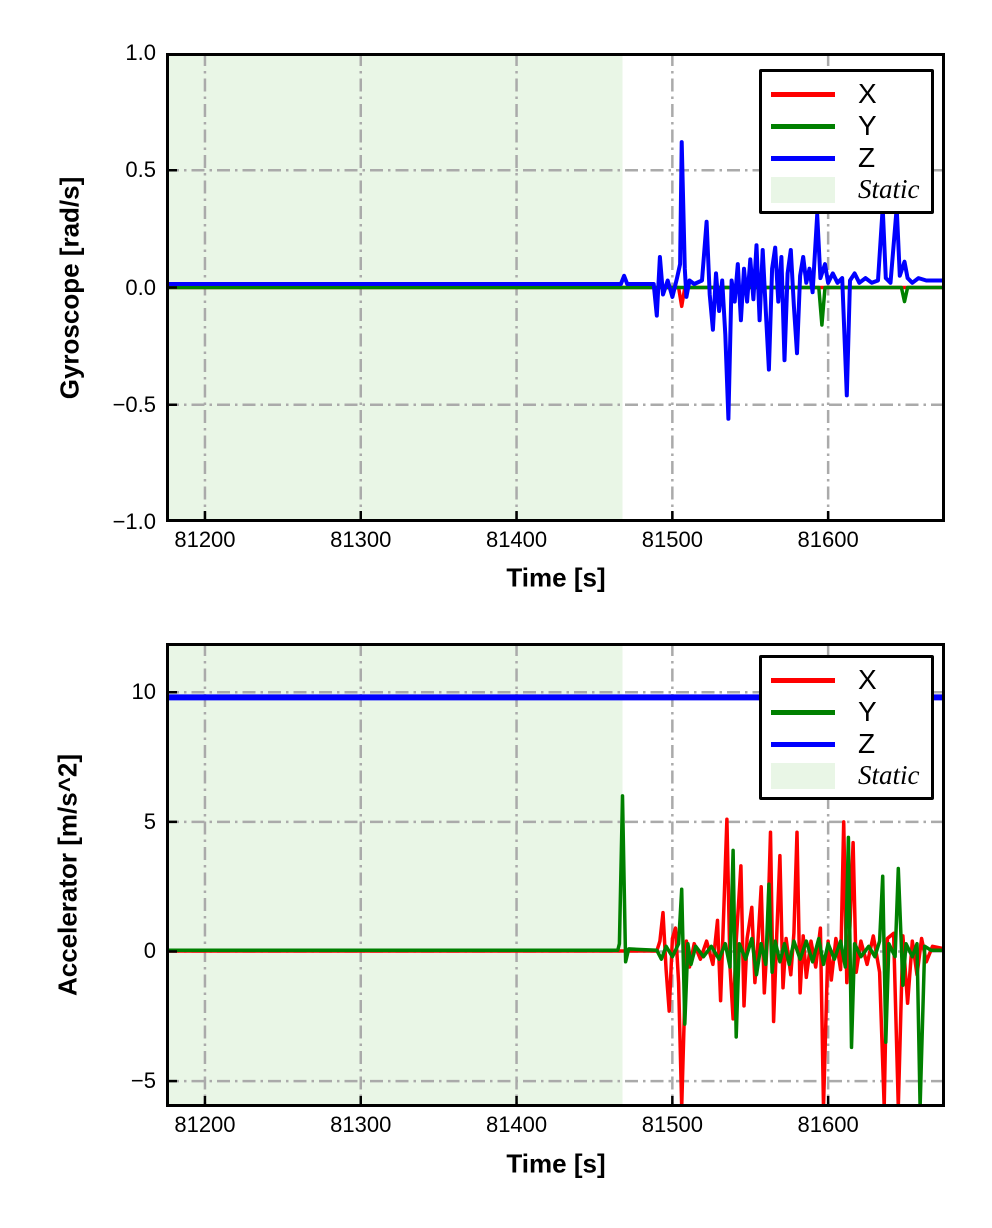  I want to click on y-tick-label: 10, so click(143, 692).